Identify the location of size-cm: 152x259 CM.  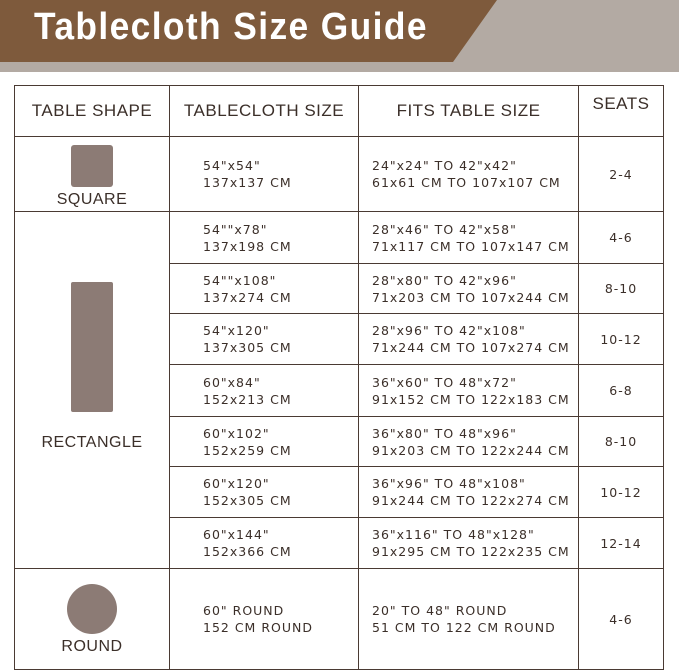
(247, 450).